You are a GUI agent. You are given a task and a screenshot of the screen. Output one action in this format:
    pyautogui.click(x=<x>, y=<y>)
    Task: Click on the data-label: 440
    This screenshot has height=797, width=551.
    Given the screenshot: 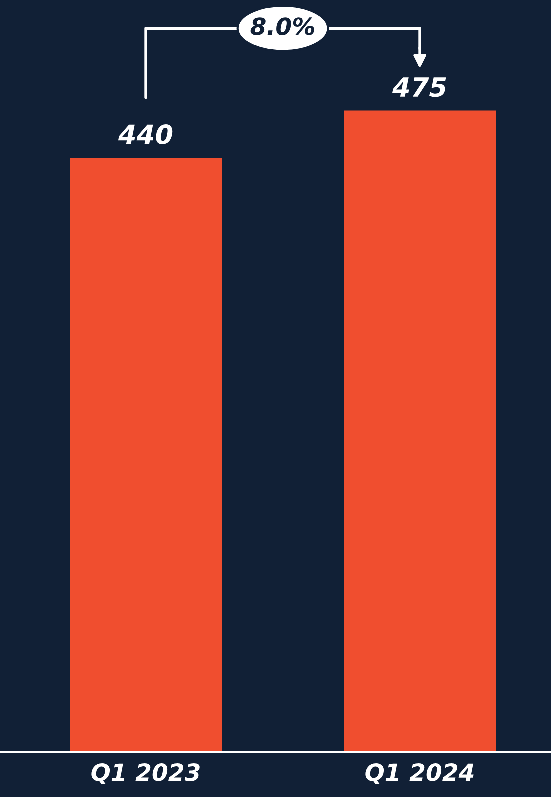 What is the action you would take?
    pyautogui.click(x=145, y=134)
    